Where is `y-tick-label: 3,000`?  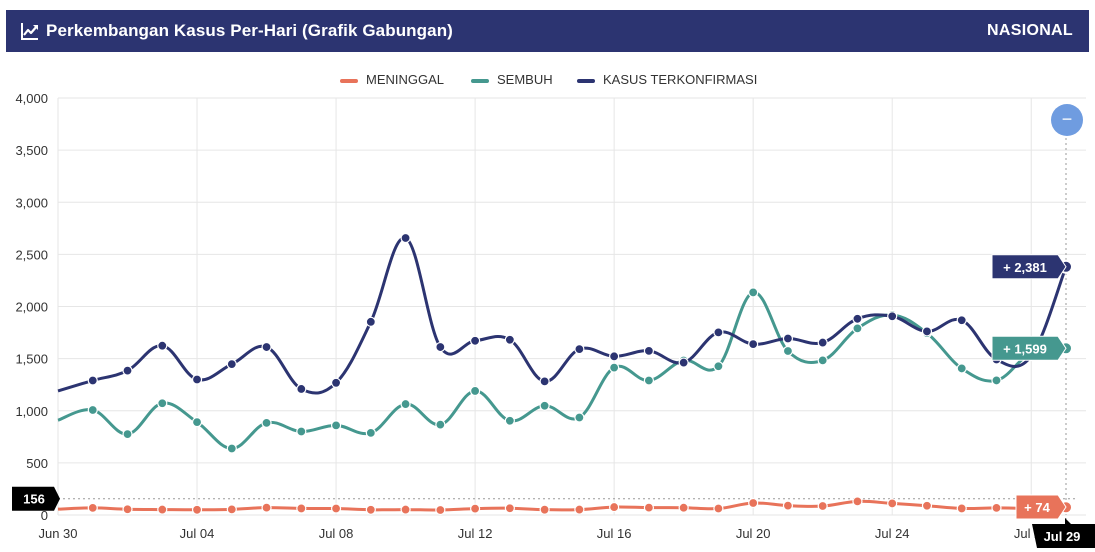 y-tick-label: 3,000 is located at coordinates (31, 202).